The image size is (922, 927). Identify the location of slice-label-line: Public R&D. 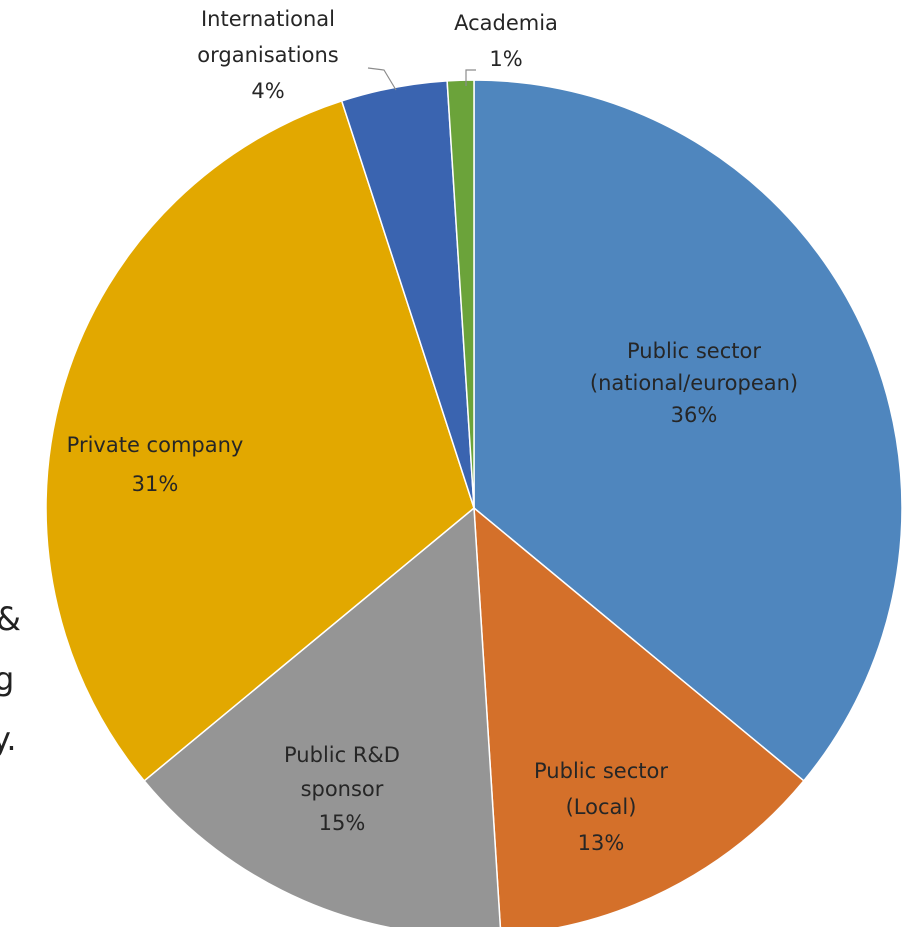
(342, 755).